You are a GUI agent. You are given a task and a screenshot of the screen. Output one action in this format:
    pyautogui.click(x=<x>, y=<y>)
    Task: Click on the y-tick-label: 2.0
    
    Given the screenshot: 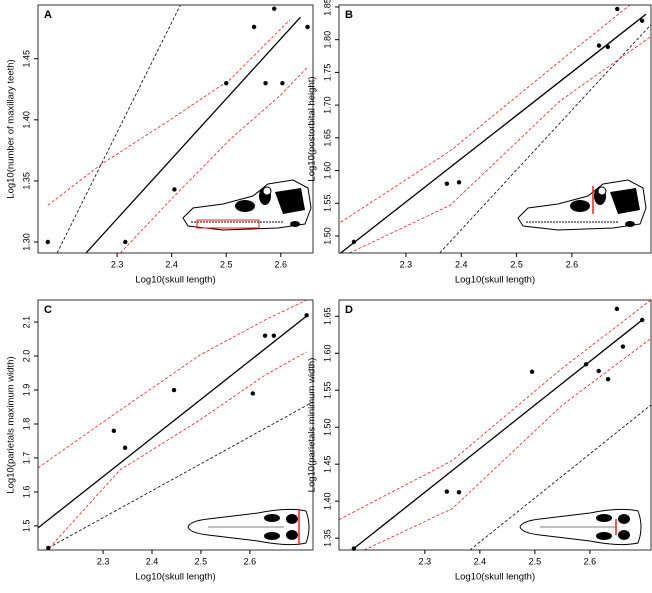 What is the action you would take?
    pyautogui.click(x=26, y=356)
    